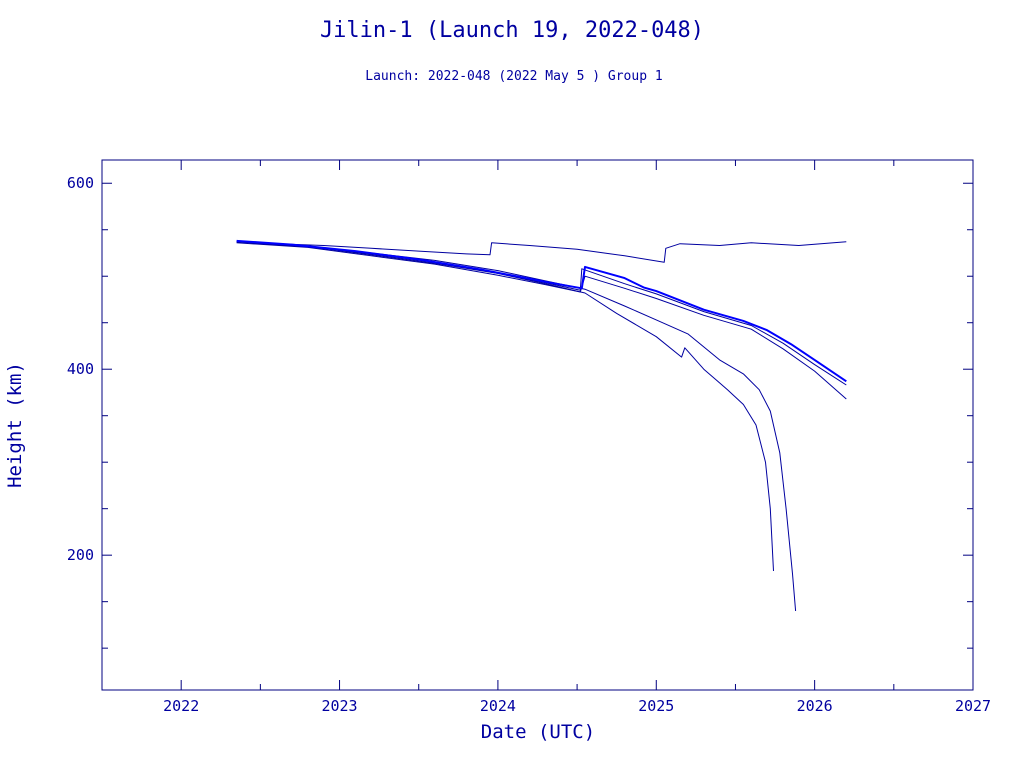 Image resolution: width=1024 pixels, height=768 pixels. I want to click on chart-title: Jilin-1 (Launch 19, 2022-048), so click(512, 30).